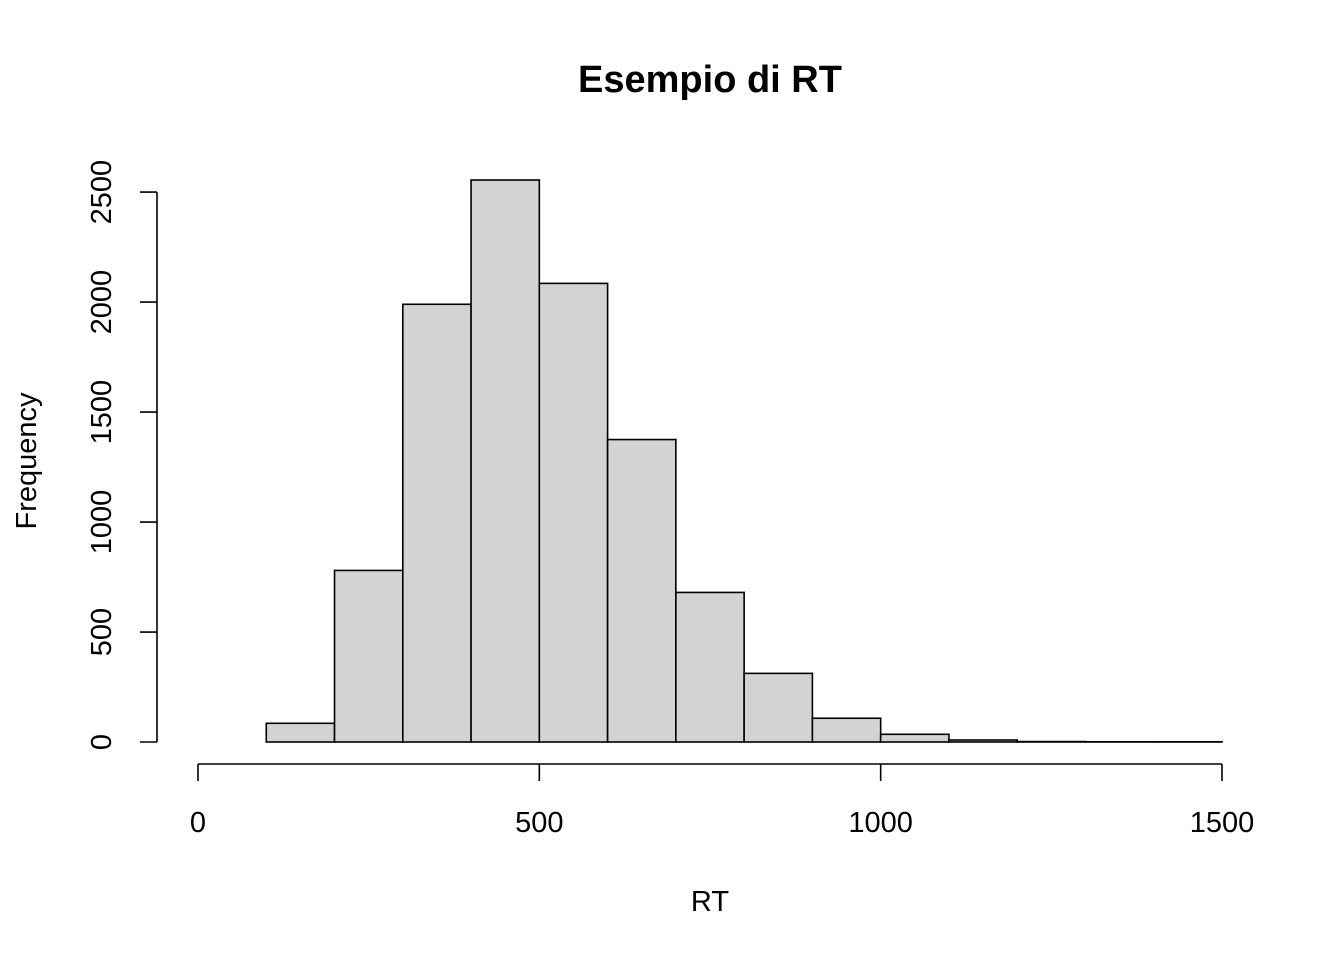 The width and height of the screenshot is (1344, 960). Describe the element at coordinates (710, 80) in the screenshot. I see `chart-title: Esempio di RT` at that location.